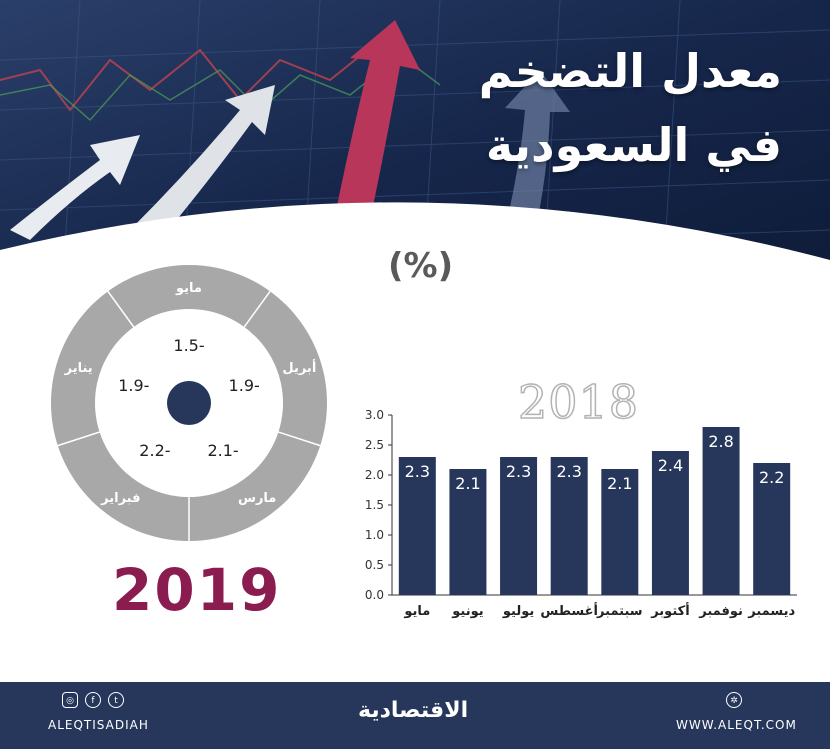  What do you see at coordinates (374, 445) in the screenshot?
I see `y-tick-label: 2.5` at bounding box center [374, 445].